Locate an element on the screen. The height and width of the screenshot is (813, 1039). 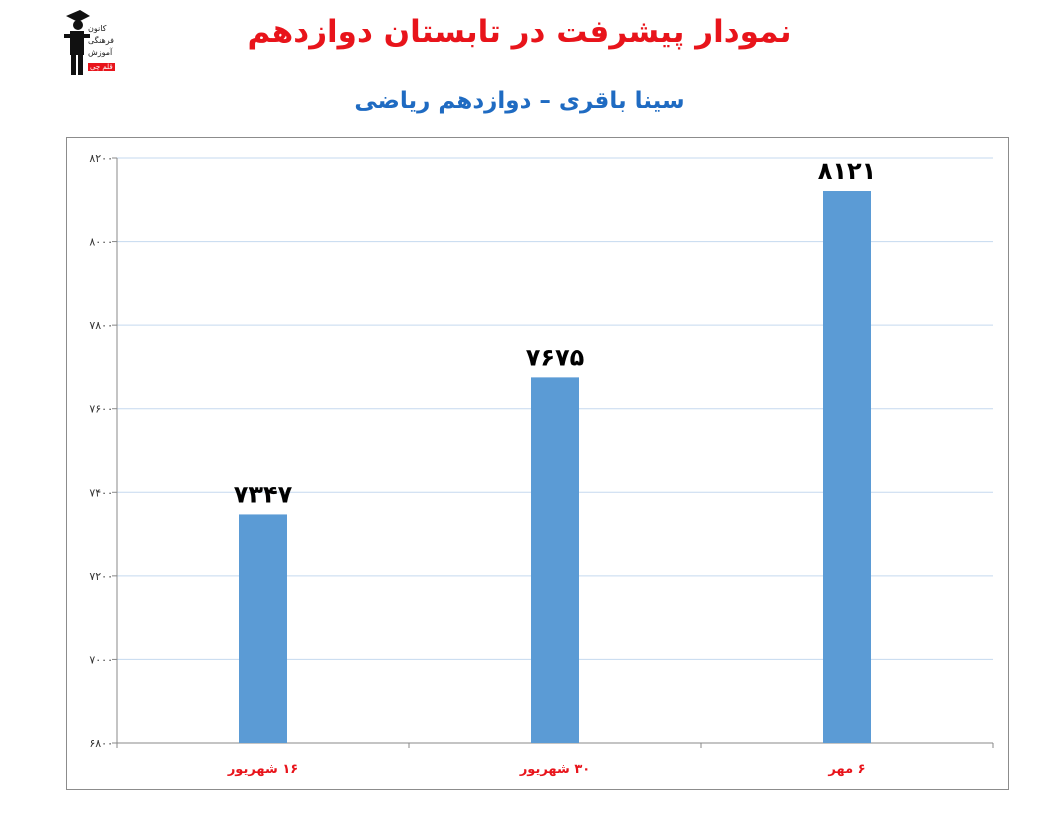
data-label: ۷۶۷۵ is located at coordinates (555, 357).